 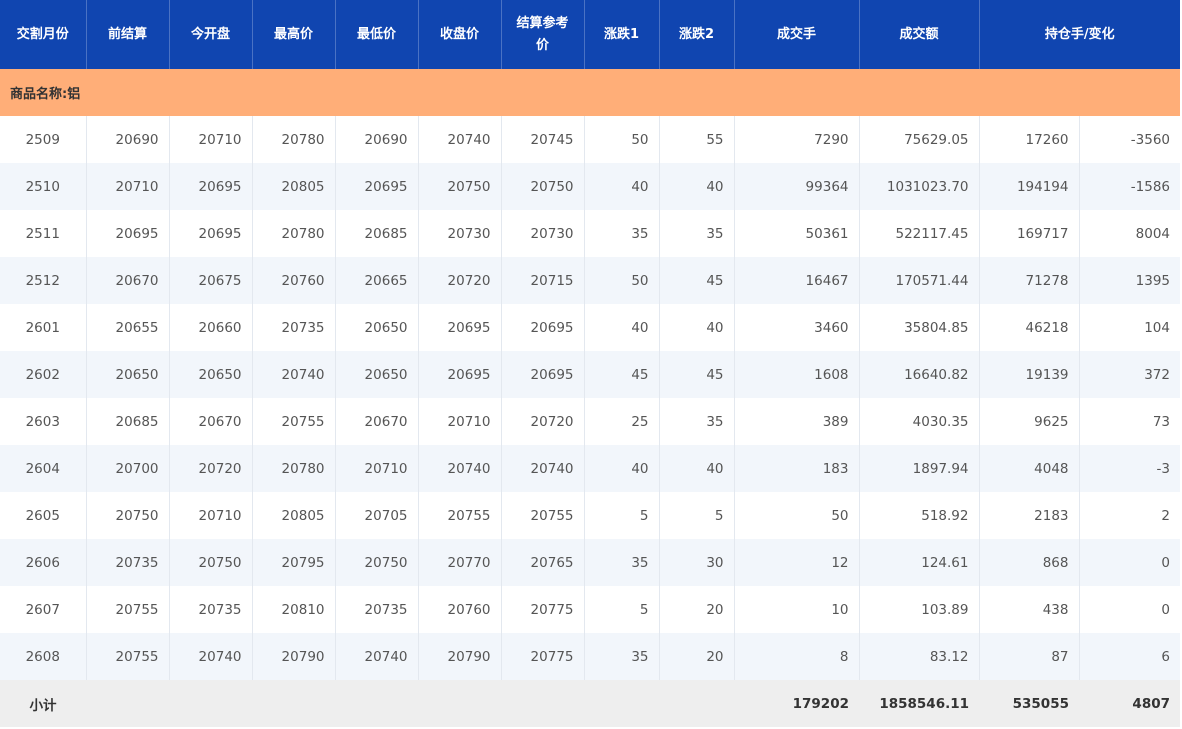 What do you see at coordinates (1129, 609) in the screenshot?
I see `table-cell: 0` at bounding box center [1129, 609].